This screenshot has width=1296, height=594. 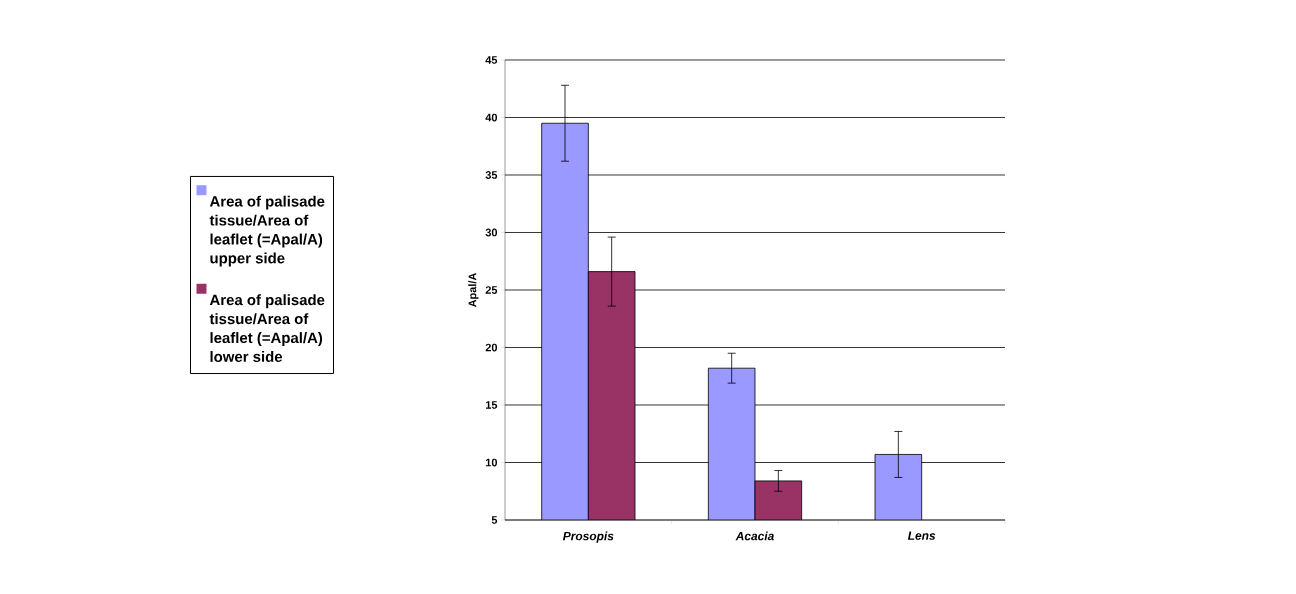 What do you see at coordinates (494, 520) in the screenshot?
I see `y-tick-label: 5` at bounding box center [494, 520].